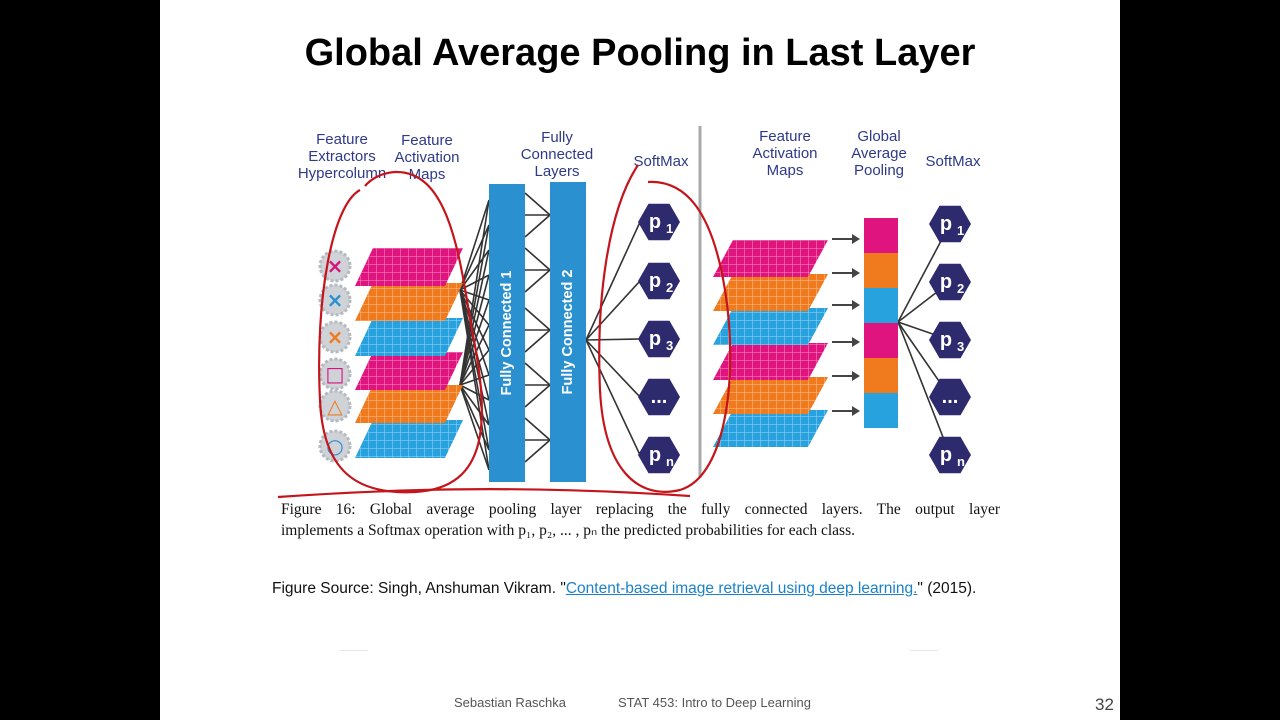 Image resolution: width=1280 pixels, height=720 pixels. What do you see at coordinates (879, 170) in the screenshot?
I see `label-line: Pooling` at bounding box center [879, 170].